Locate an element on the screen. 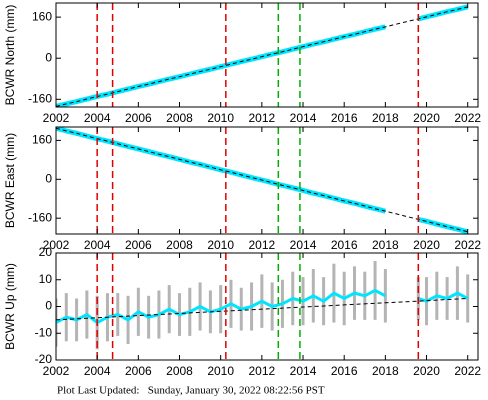  y-tick-label: -10 is located at coordinates (44, 332).